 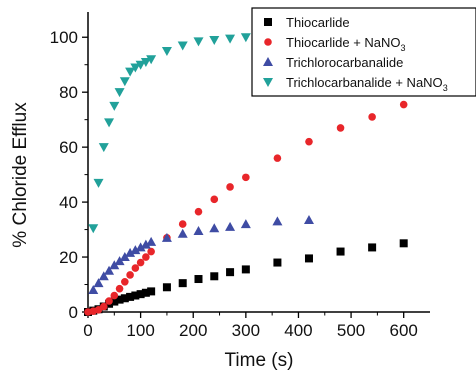 What do you see at coordinates (259, 360) in the screenshot?
I see `x-axis-label: Time (s)` at bounding box center [259, 360].